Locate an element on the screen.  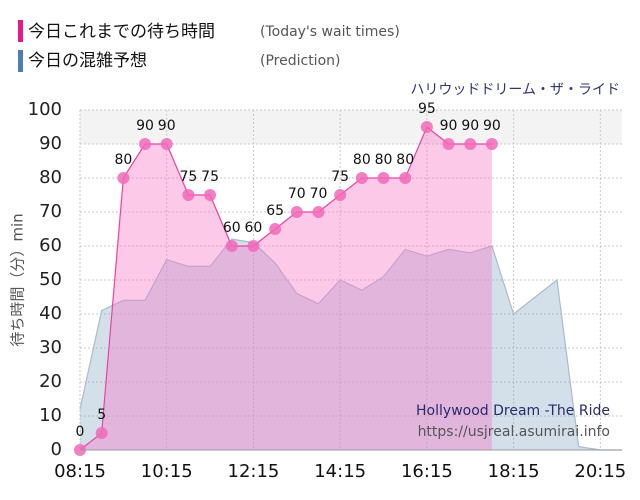
chart-title: ハリウッドドリーム・ザ・ライド is located at coordinates (515, 90).